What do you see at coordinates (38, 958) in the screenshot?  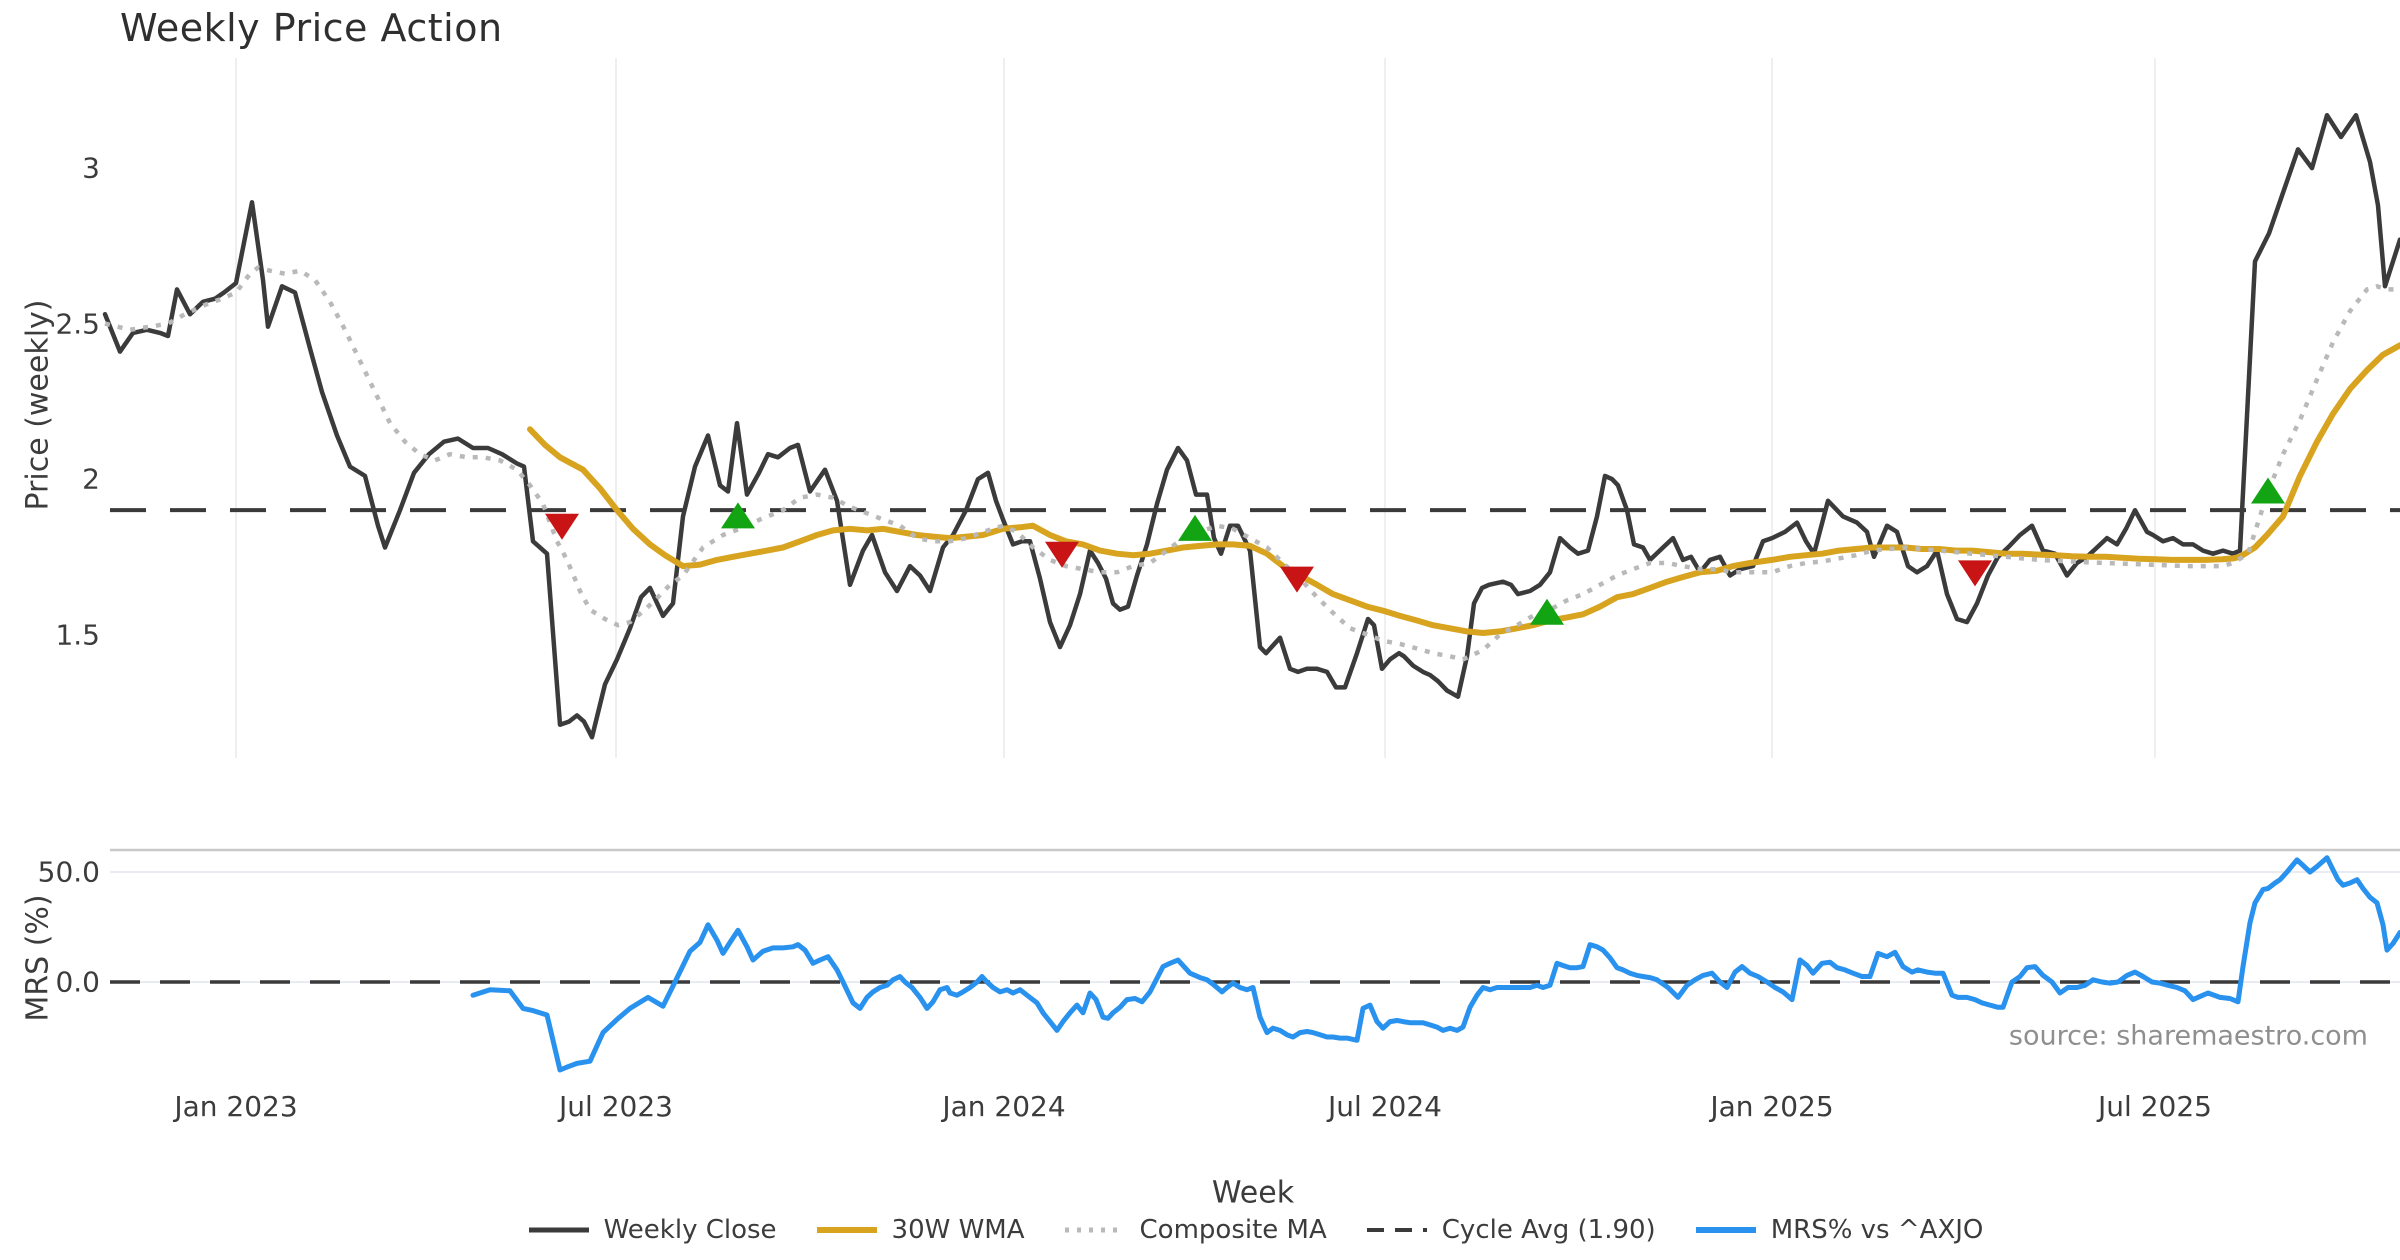 I see `mrs-axis-title: MRS (%)` at bounding box center [38, 958].